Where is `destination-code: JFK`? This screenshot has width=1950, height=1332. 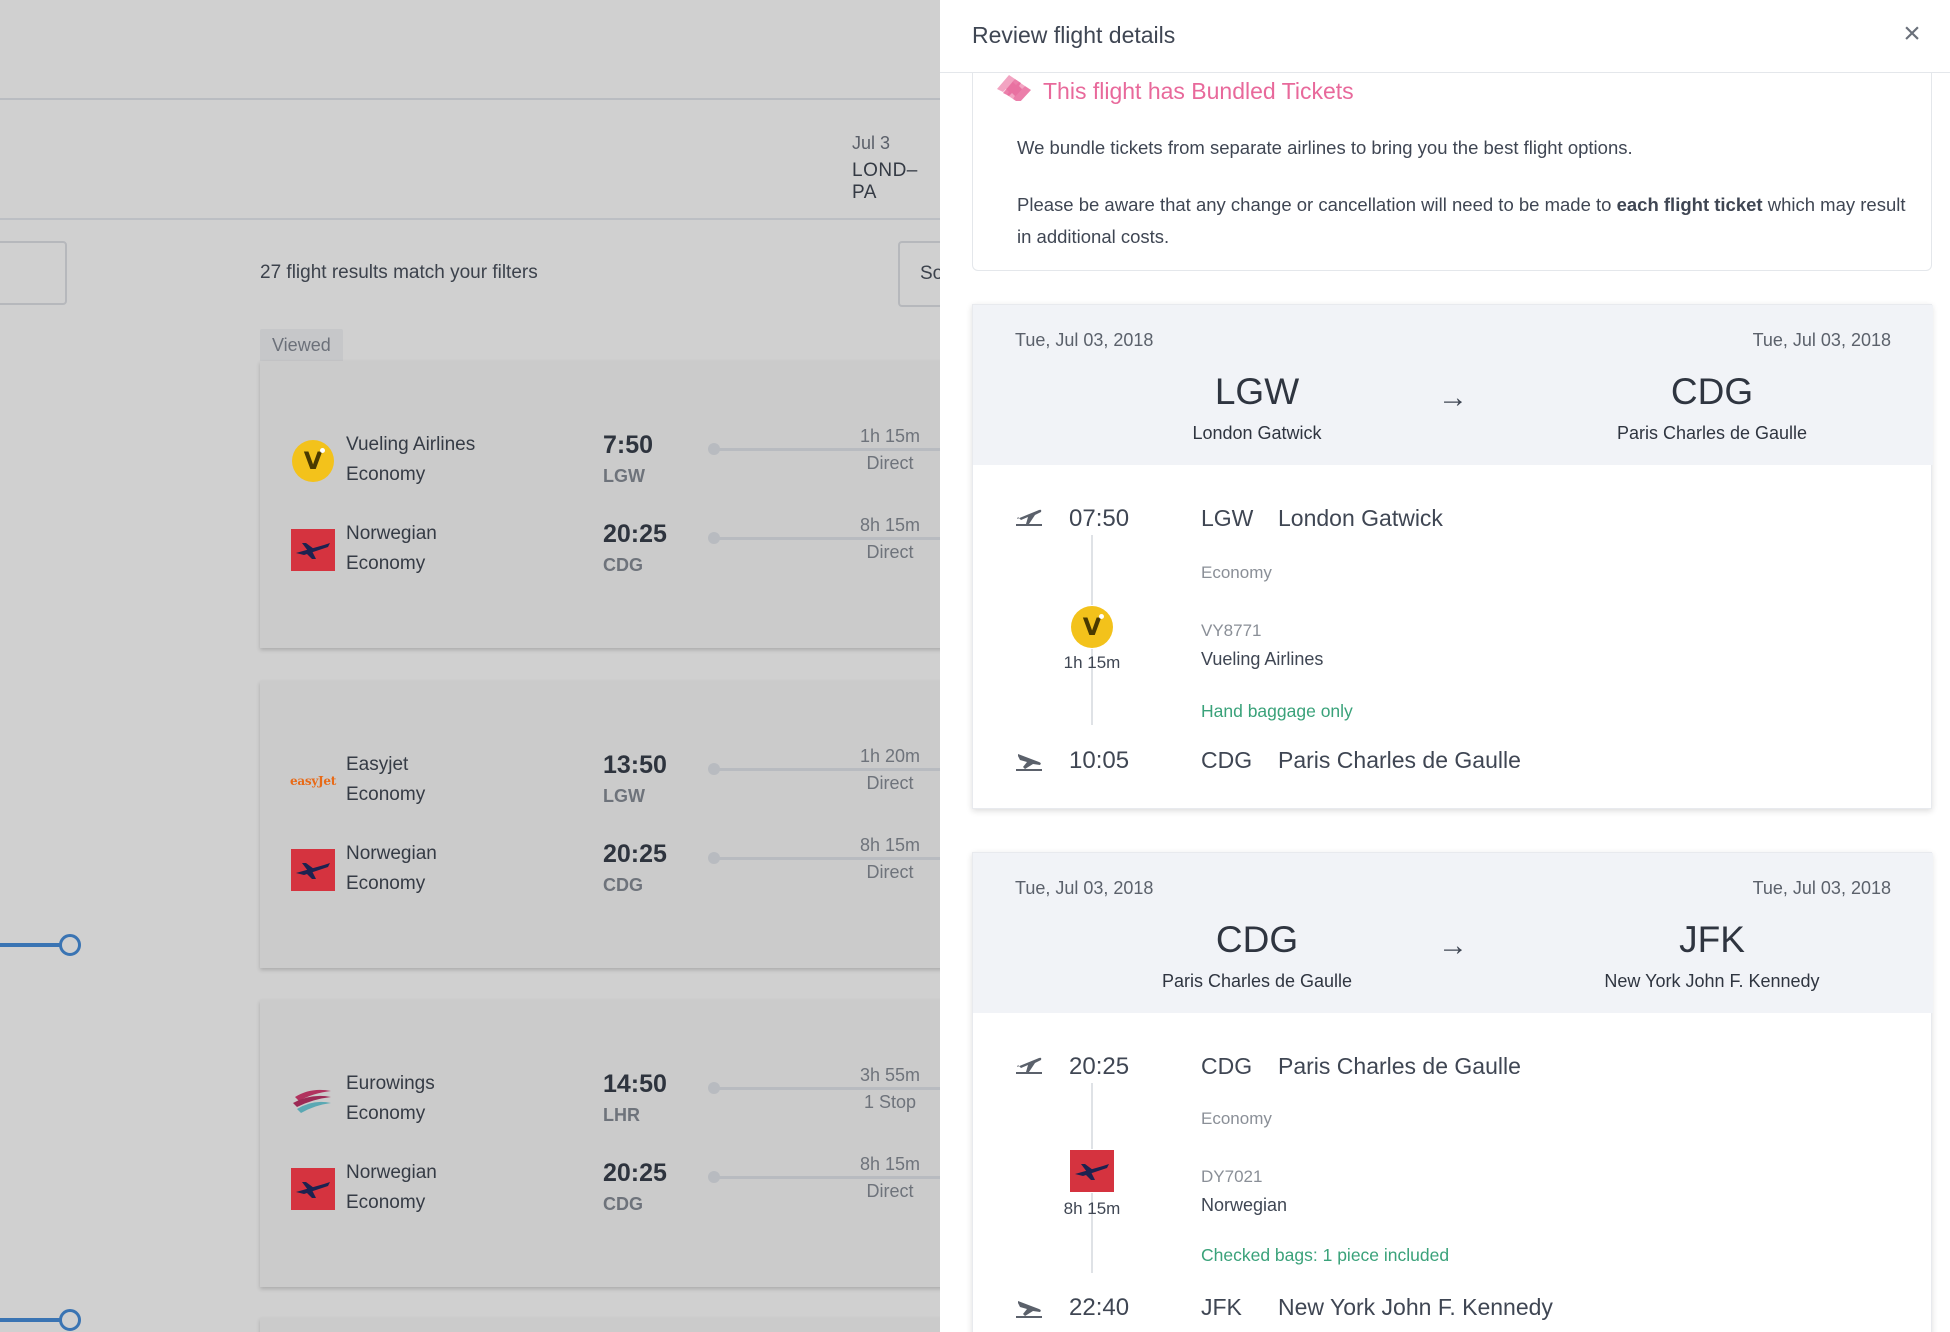 destination-code: JFK is located at coordinates (1712, 939).